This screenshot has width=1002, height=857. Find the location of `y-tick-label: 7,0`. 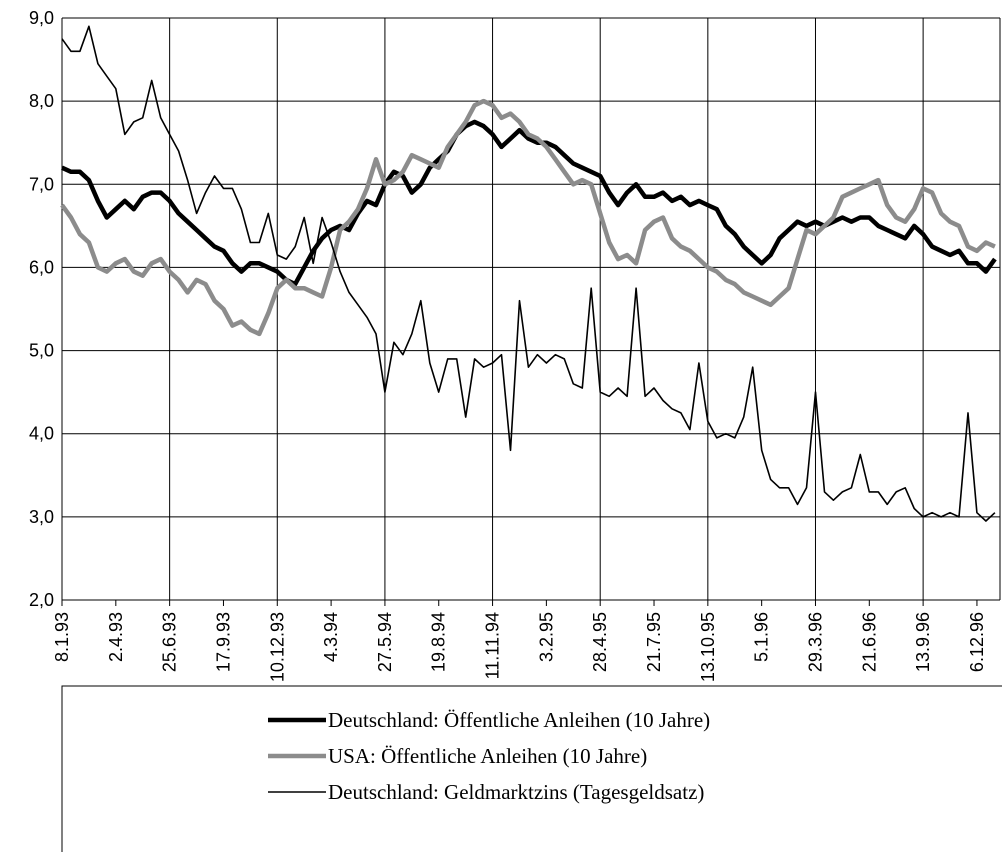

y-tick-label: 7,0 is located at coordinates (41, 184).